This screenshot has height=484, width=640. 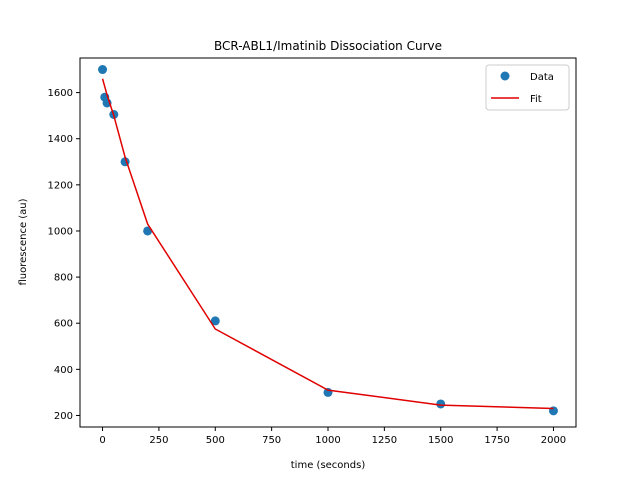 What do you see at coordinates (158, 440) in the screenshot?
I see `x-tick-label: 250` at bounding box center [158, 440].